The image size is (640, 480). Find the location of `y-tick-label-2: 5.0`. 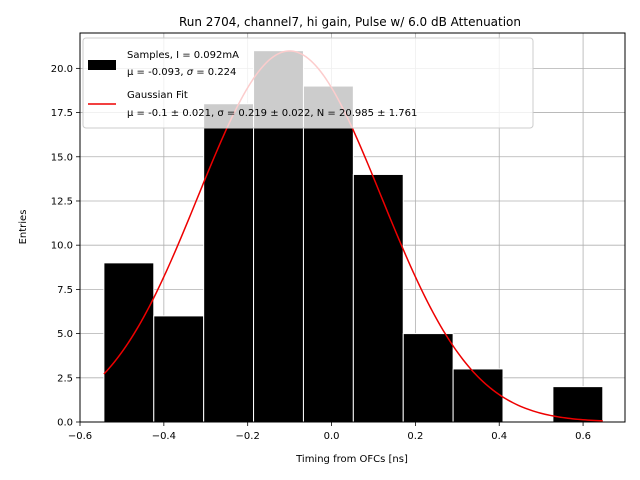

y-tick-label-2: 5.0 is located at coordinates (65, 334).